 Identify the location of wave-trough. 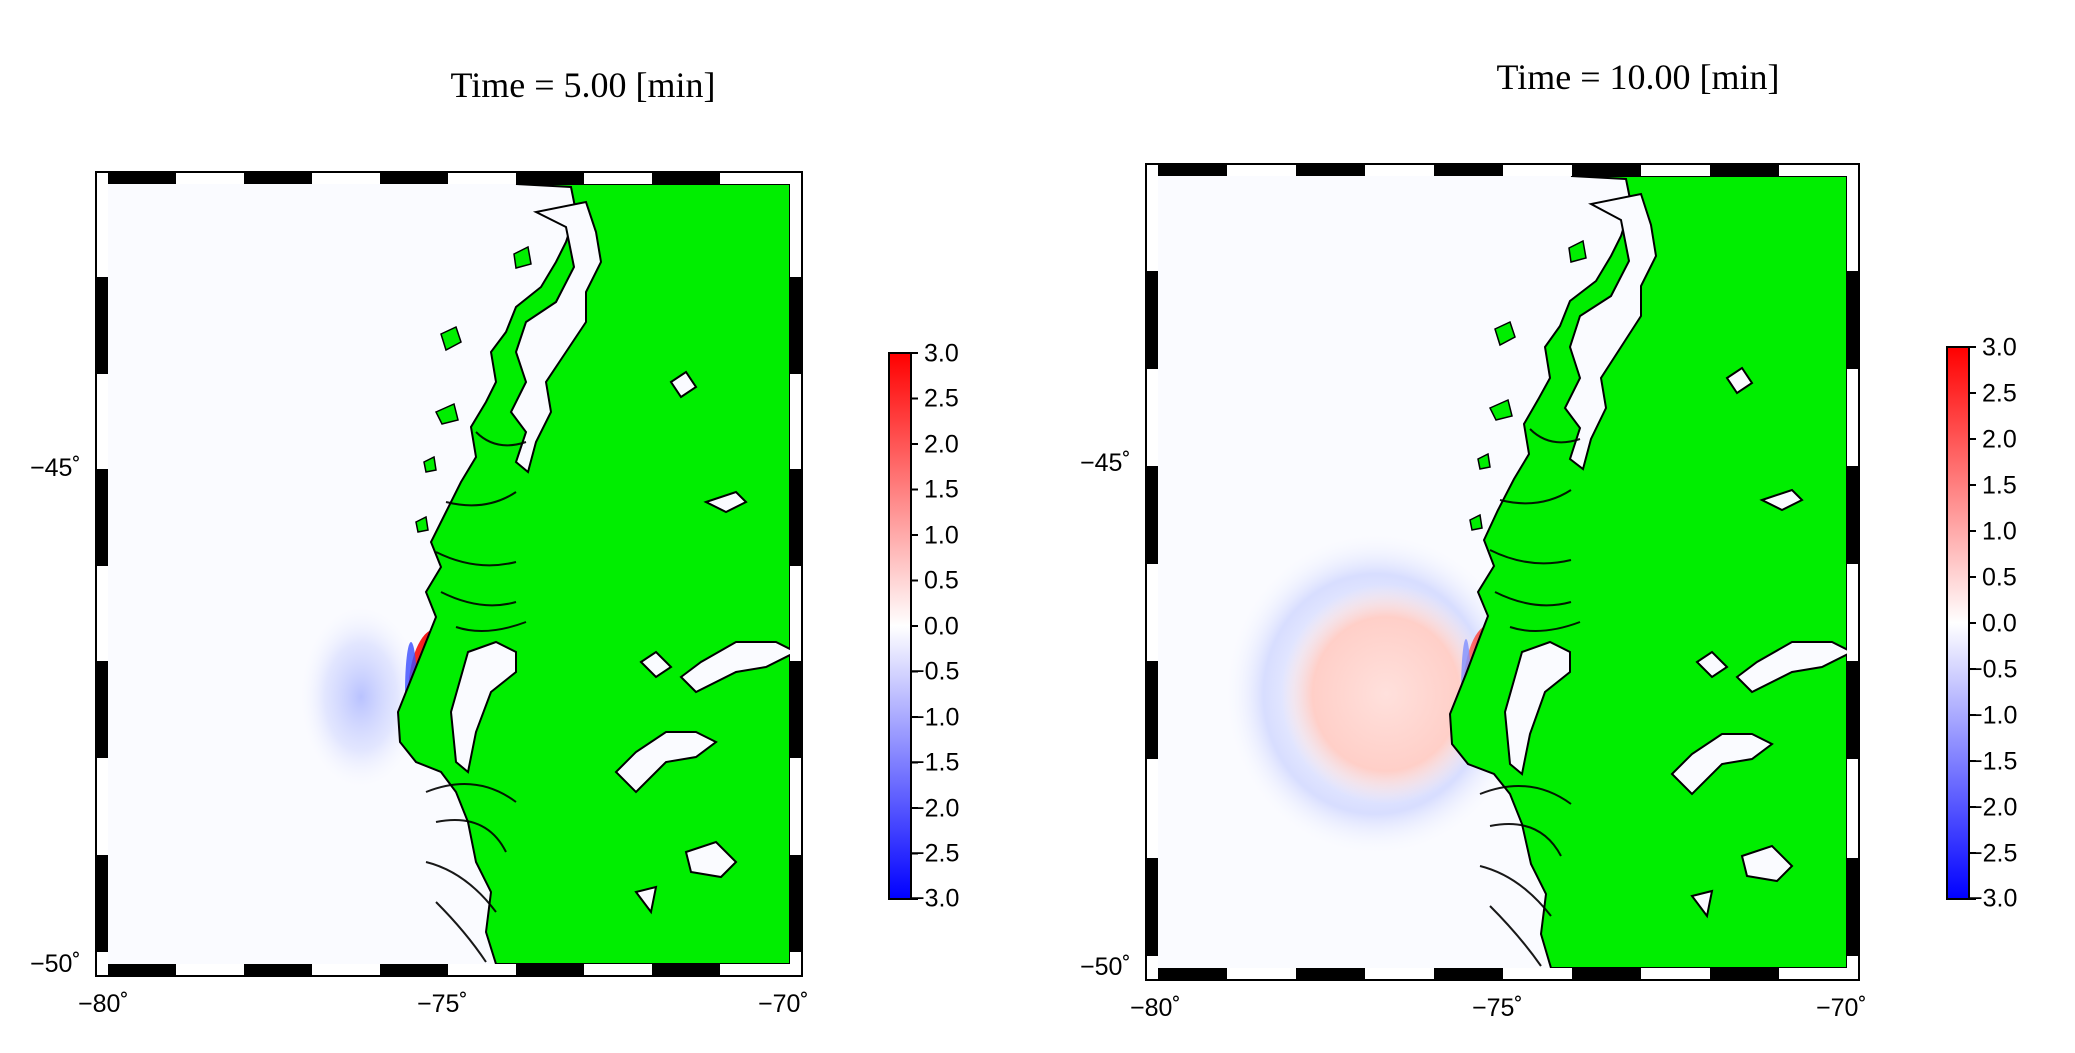
(361, 697).